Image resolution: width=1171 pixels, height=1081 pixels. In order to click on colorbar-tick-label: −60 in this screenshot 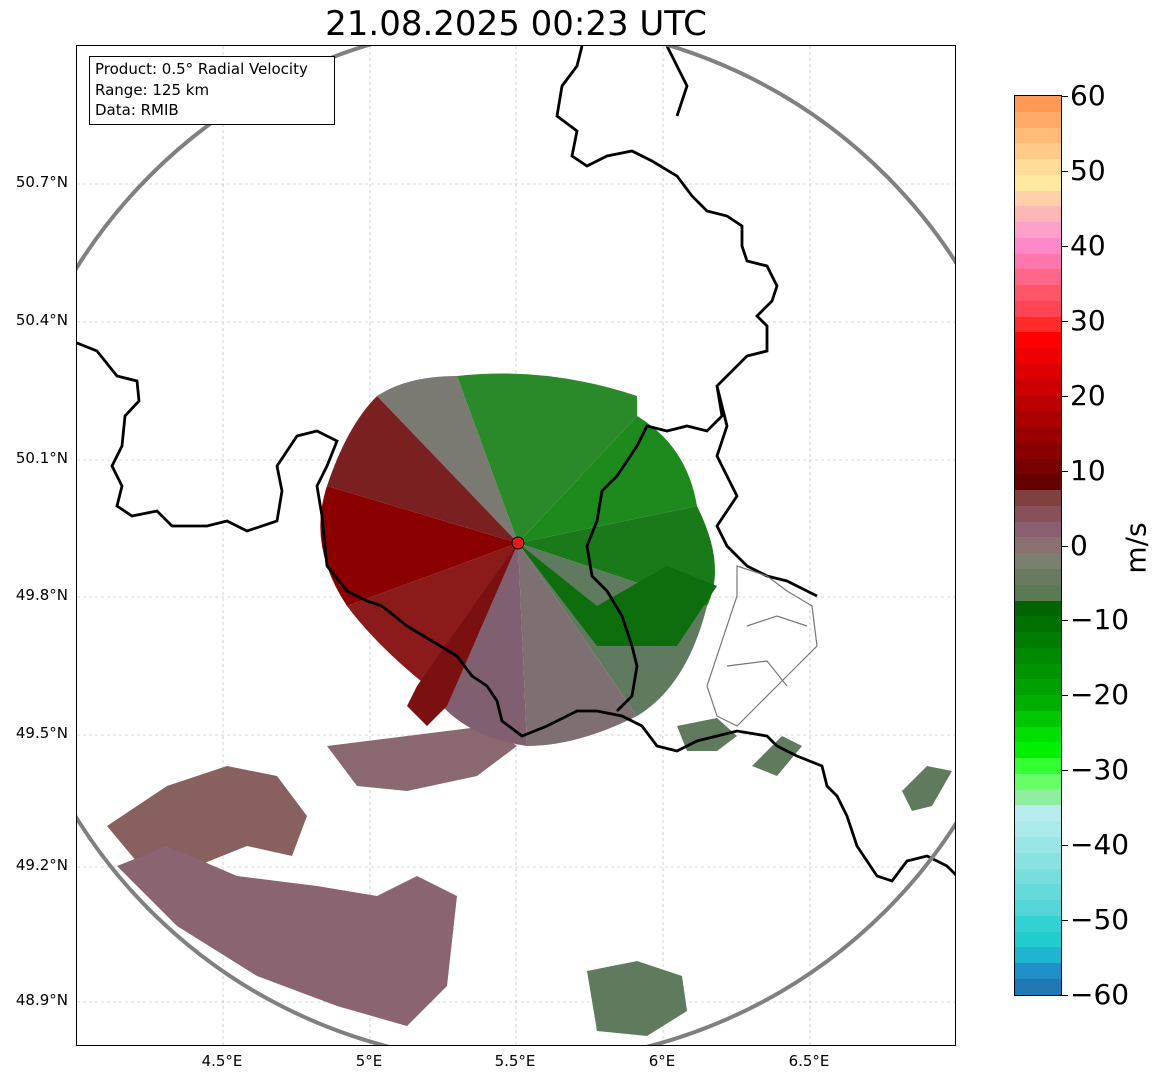, I will do `click(1100, 994)`.